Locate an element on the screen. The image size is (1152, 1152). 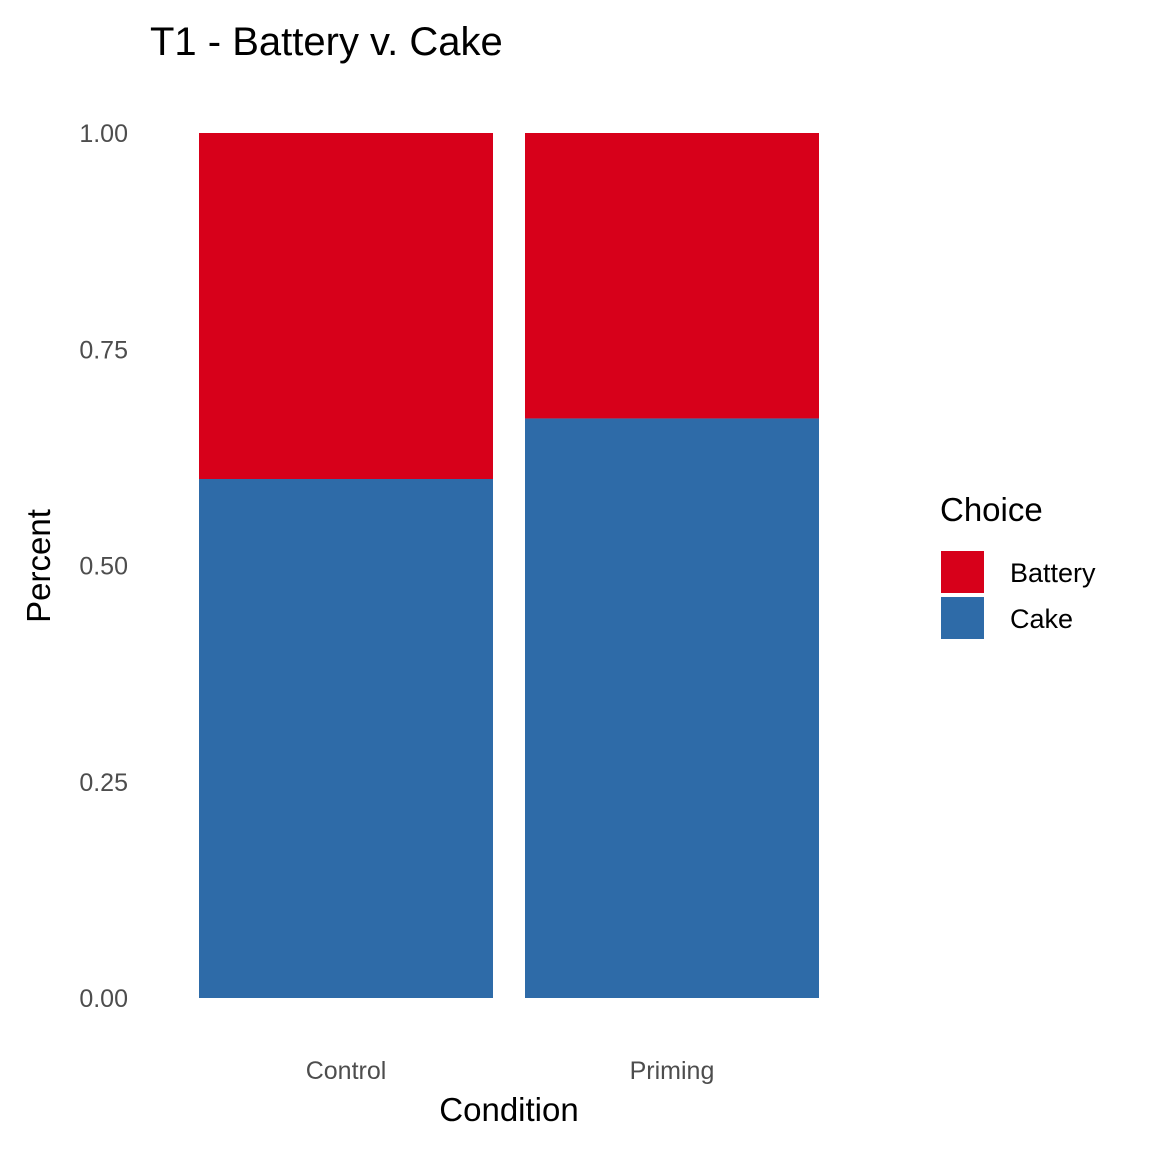
x-axis-ticks: Control Priming is located at coordinates (510, 1071).